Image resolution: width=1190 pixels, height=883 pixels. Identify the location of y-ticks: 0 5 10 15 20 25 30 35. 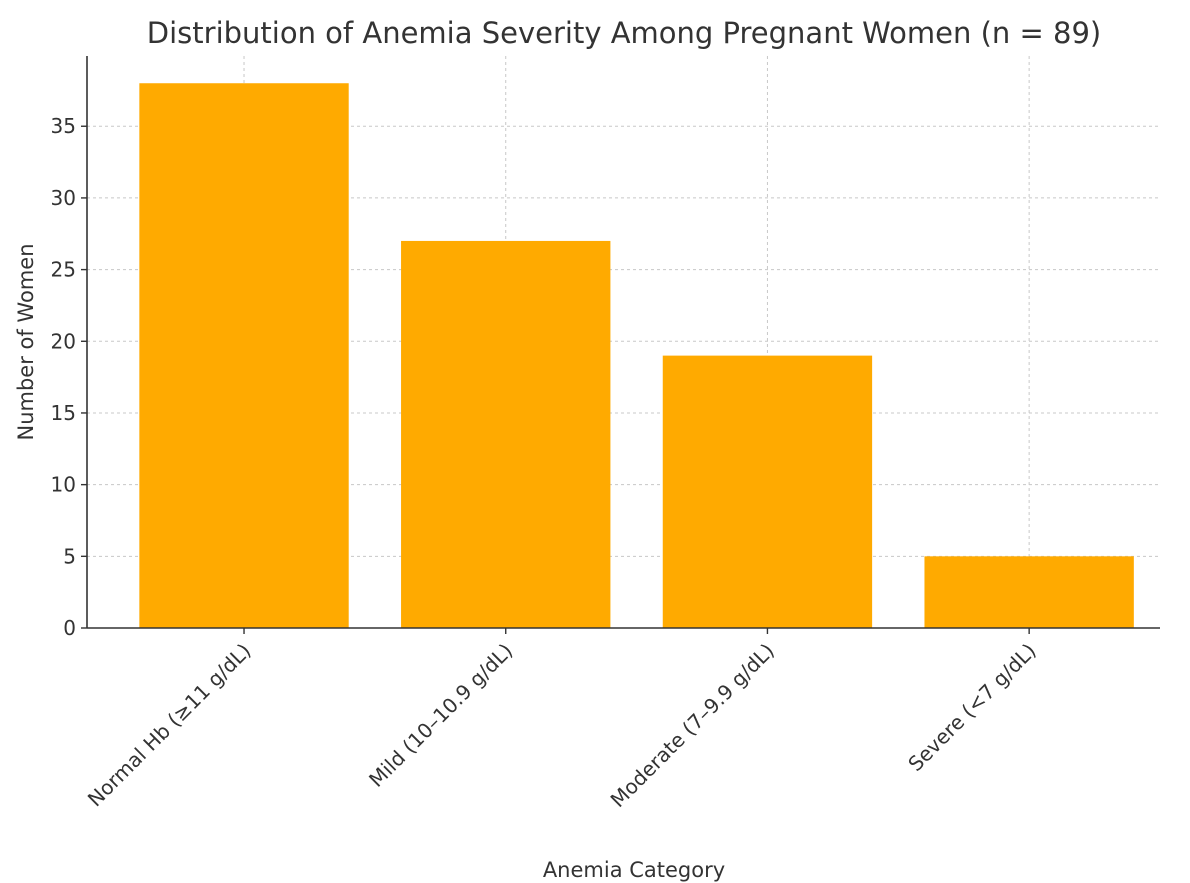
(69, 377).